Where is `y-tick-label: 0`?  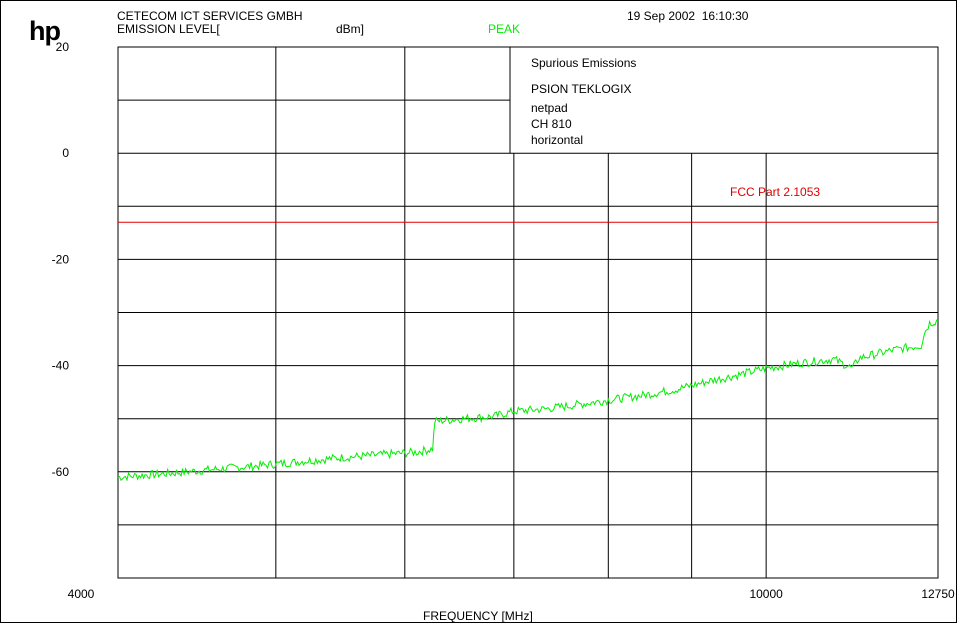 y-tick-label: 0 is located at coordinates (65, 153).